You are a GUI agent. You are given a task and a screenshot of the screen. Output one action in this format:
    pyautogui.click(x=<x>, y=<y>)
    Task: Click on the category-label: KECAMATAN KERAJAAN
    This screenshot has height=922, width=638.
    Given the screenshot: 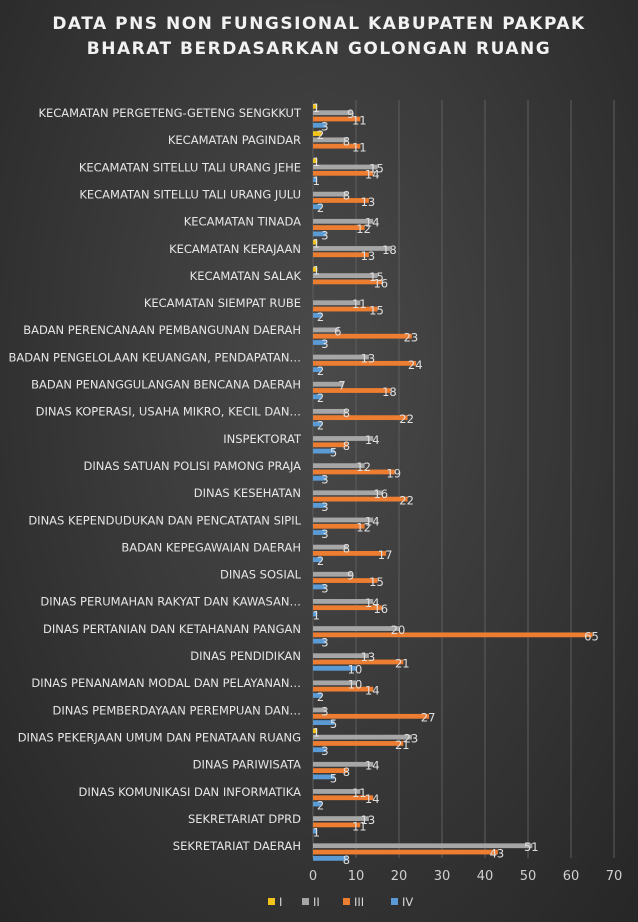 What is the action you would take?
    pyautogui.click(x=235, y=249)
    